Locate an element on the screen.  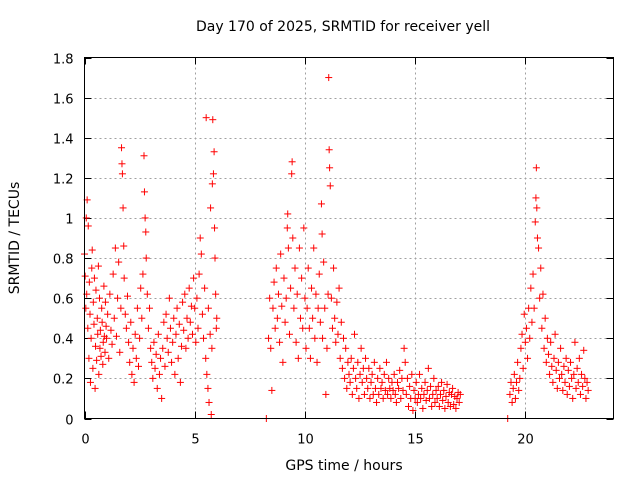
y-tick-label: 1.4 is located at coordinates (63, 140).